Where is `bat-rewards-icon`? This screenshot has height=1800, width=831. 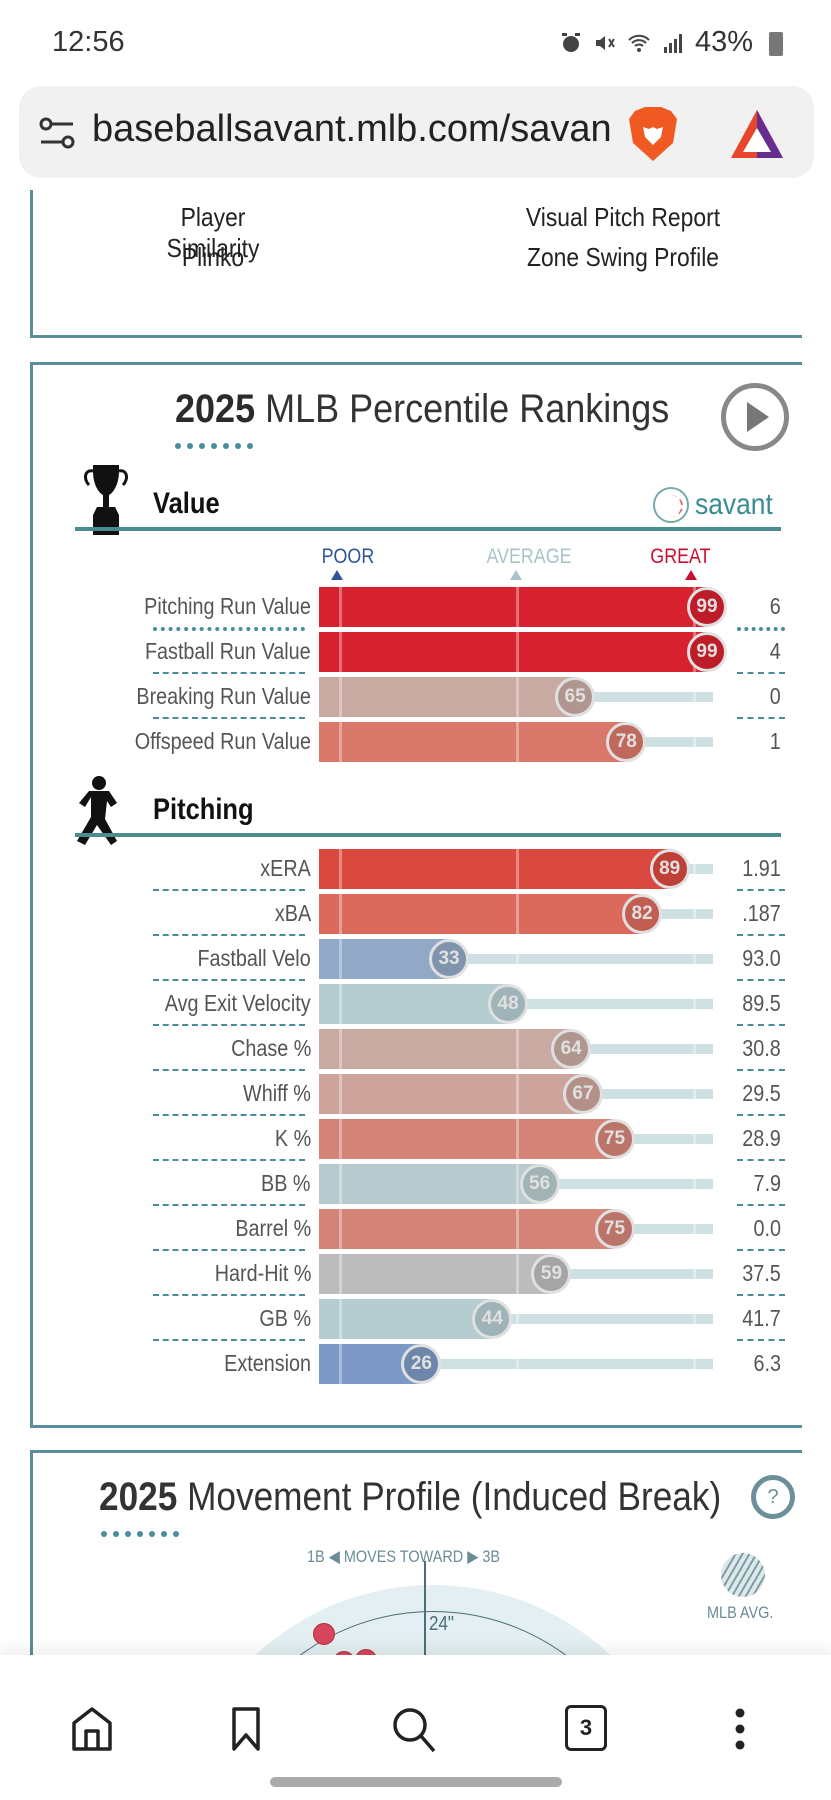
bat-rewards-icon is located at coordinates (757, 134).